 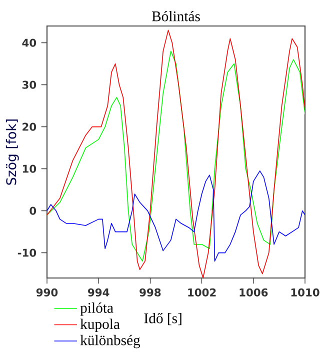 What do you see at coordinates (33, 210) in the screenshot?
I see `y-tick-label: 0` at bounding box center [33, 210].